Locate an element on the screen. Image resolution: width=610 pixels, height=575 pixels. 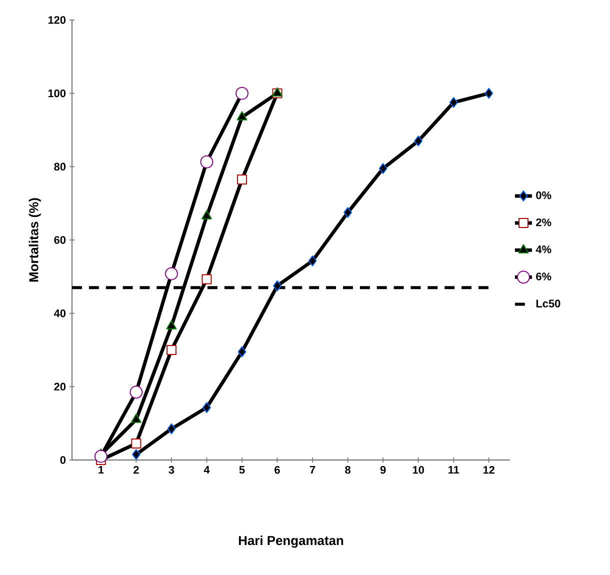
x-tick-label: 8 is located at coordinates (347, 470).